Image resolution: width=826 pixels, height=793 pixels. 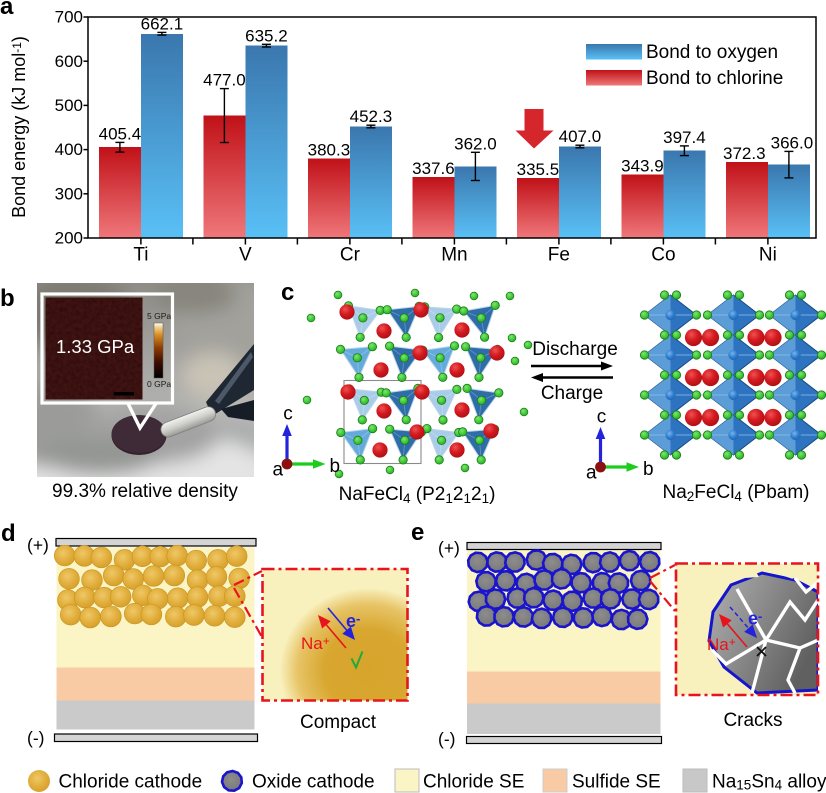 What do you see at coordinates (69, 193) in the screenshot?
I see `svg-text: 300` at bounding box center [69, 193].